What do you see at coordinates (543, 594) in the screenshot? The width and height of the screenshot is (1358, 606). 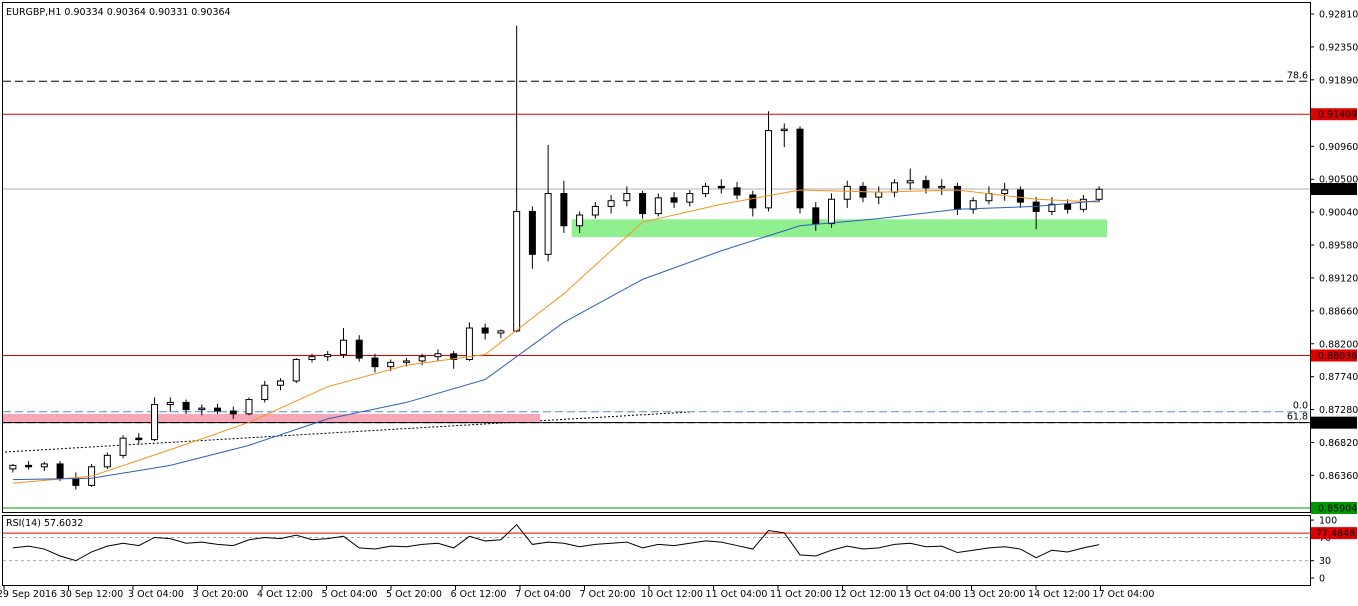 I see `x-tick-label: 7 Oct 04:00` at bounding box center [543, 594].